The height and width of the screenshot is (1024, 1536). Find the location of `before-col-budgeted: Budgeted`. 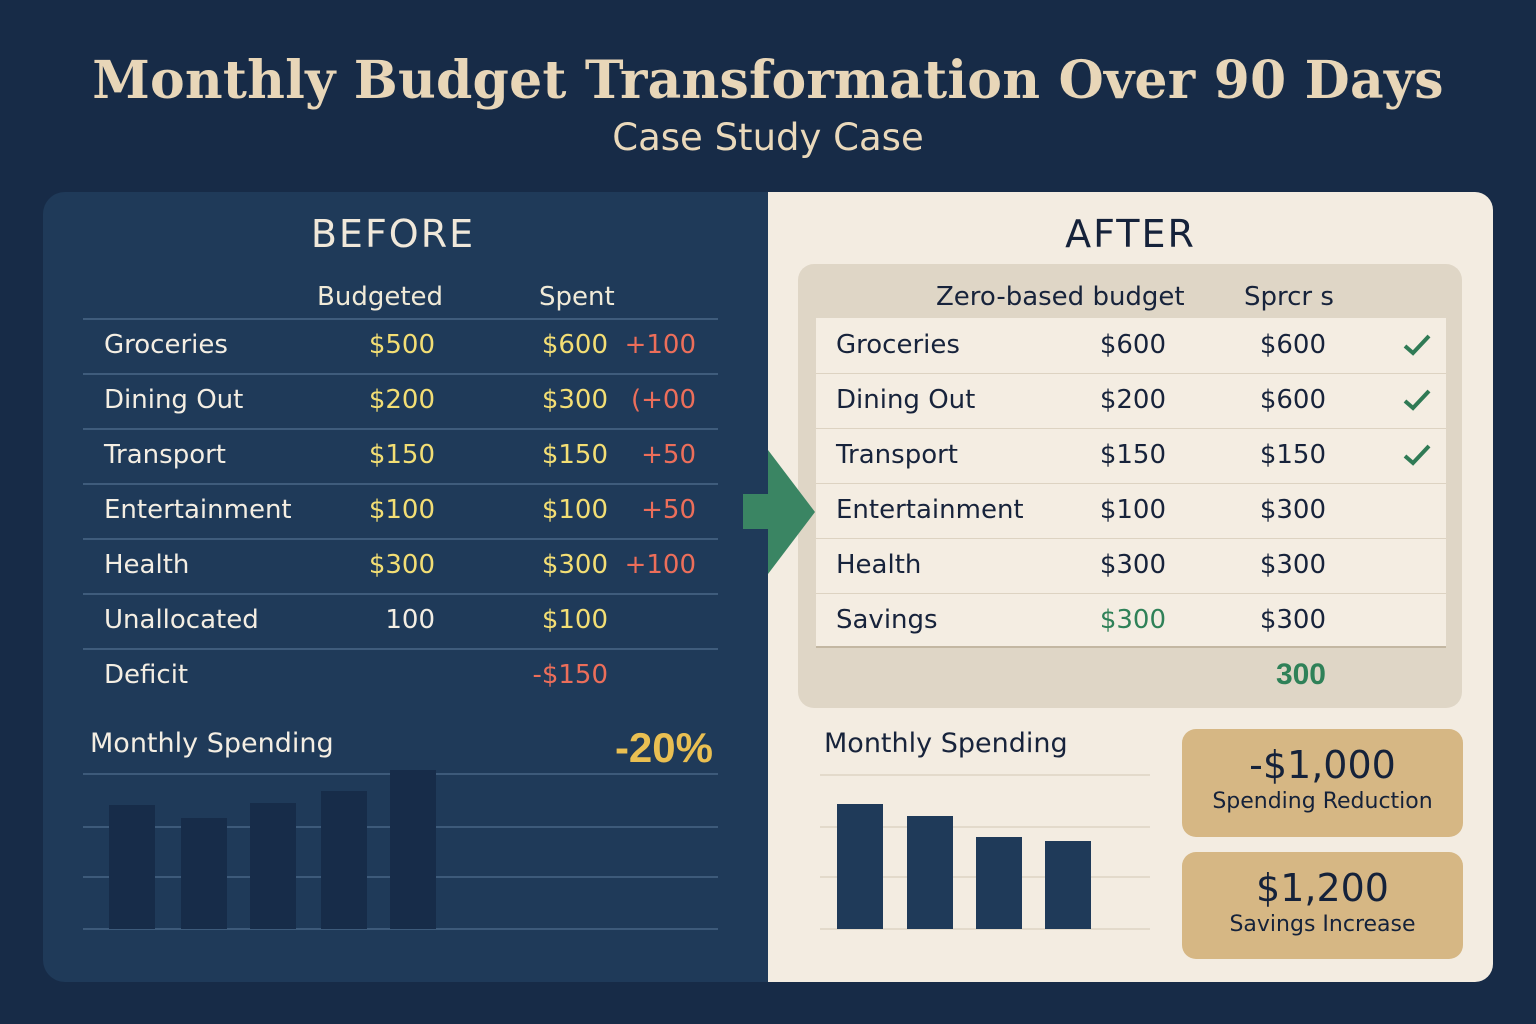

before-col-budgeted: Budgeted is located at coordinates (380, 297).